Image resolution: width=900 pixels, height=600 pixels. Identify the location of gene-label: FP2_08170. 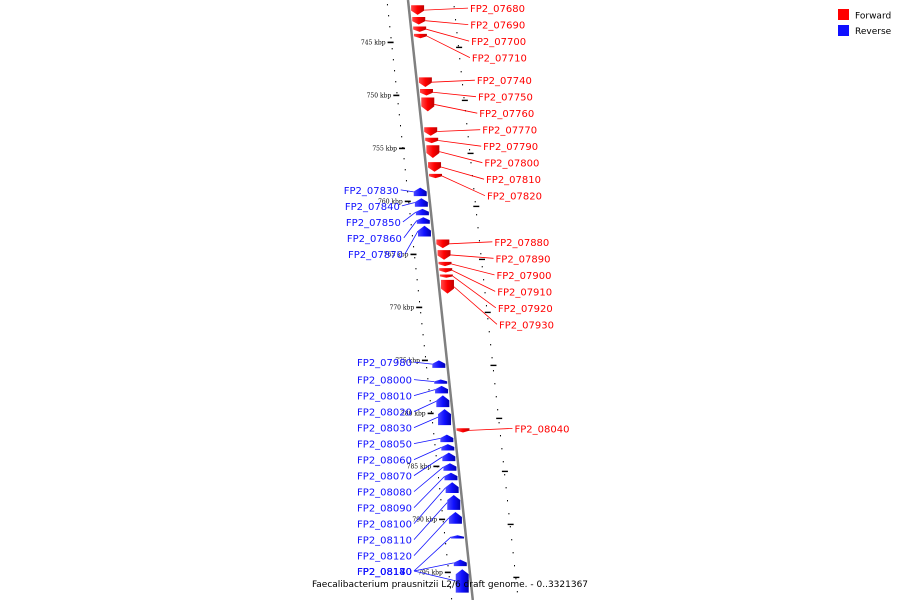
(384, 572).